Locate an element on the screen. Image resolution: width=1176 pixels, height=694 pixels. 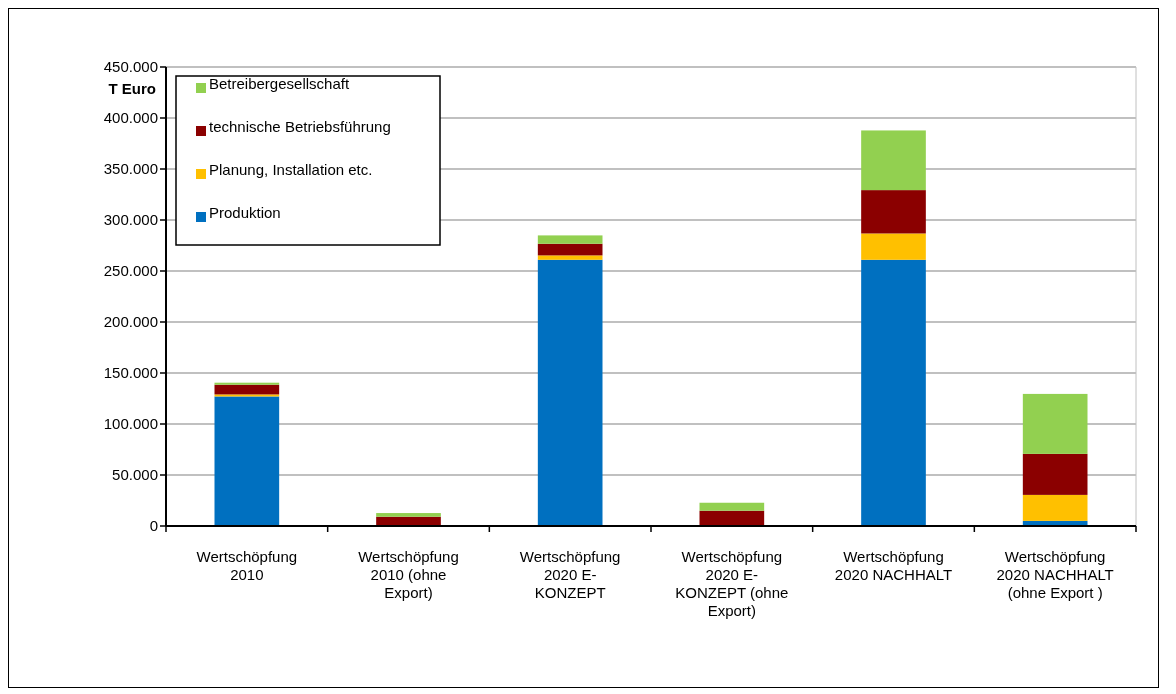
y-tick-label: 150.000 is located at coordinates (130, 373).